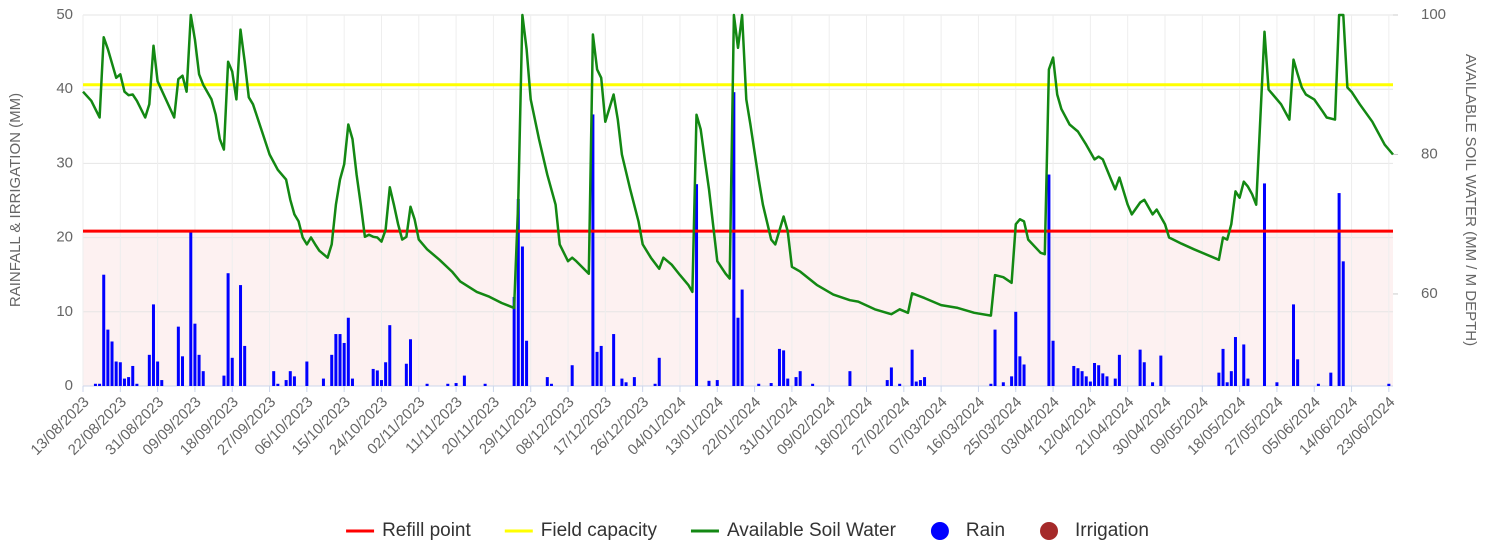  Describe the element at coordinates (1433, 14) in the screenshot. I see `y2-tick-label: 100` at that location.